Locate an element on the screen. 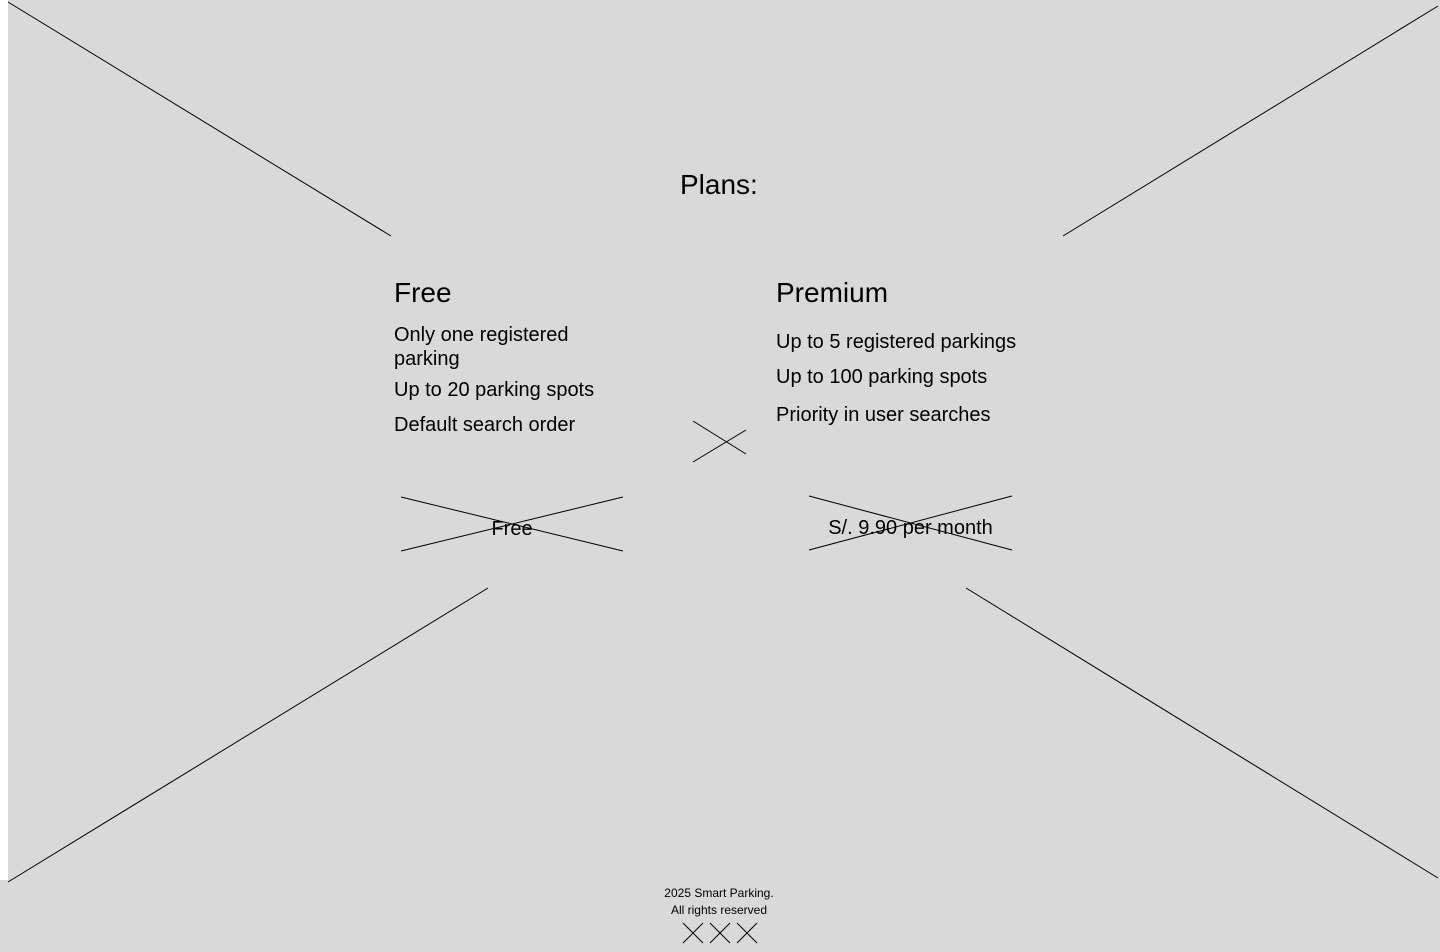  footer-copyright-line-1: 2025 Smart Parking. is located at coordinates (719, 893).